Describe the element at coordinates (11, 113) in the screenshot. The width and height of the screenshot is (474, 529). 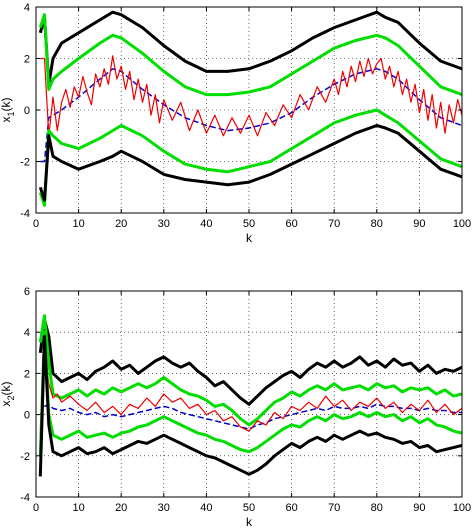
I see `y-axis-label-subscript: 1` at that location.